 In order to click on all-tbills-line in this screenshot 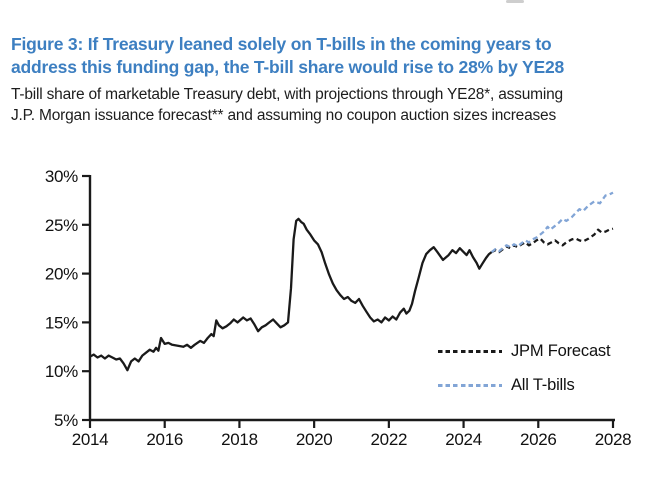, I will do `click(552, 222)`.